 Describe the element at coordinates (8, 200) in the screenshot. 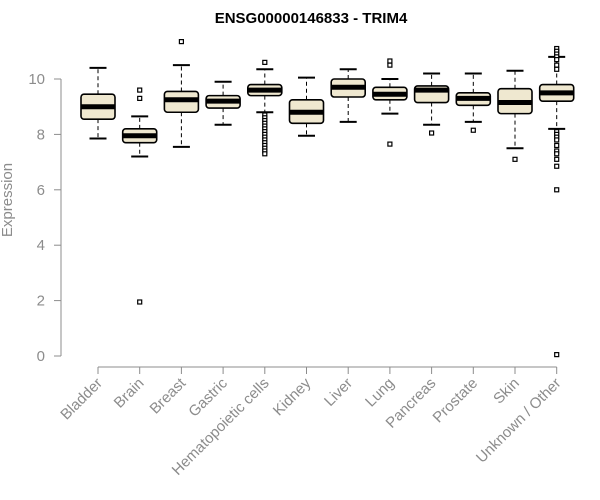

I see `y-axis-label: Expression` at that location.